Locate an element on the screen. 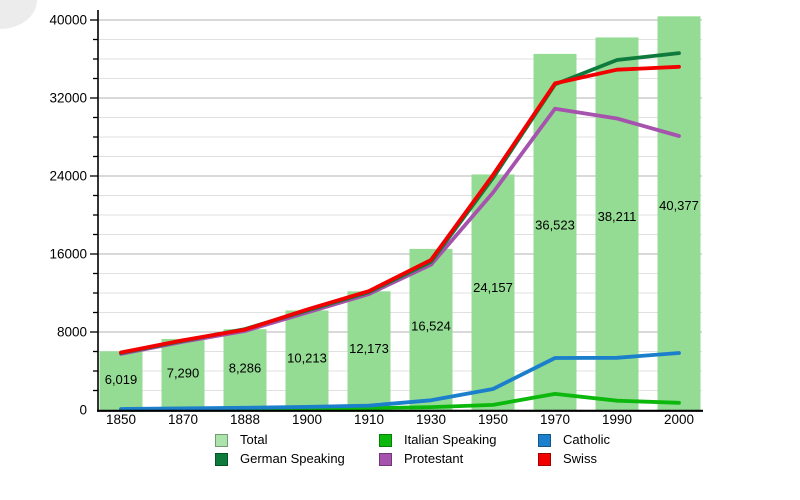 This screenshot has width=800, height=500. legend-item-german-speaking: German Speaking is located at coordinates (280, 459).